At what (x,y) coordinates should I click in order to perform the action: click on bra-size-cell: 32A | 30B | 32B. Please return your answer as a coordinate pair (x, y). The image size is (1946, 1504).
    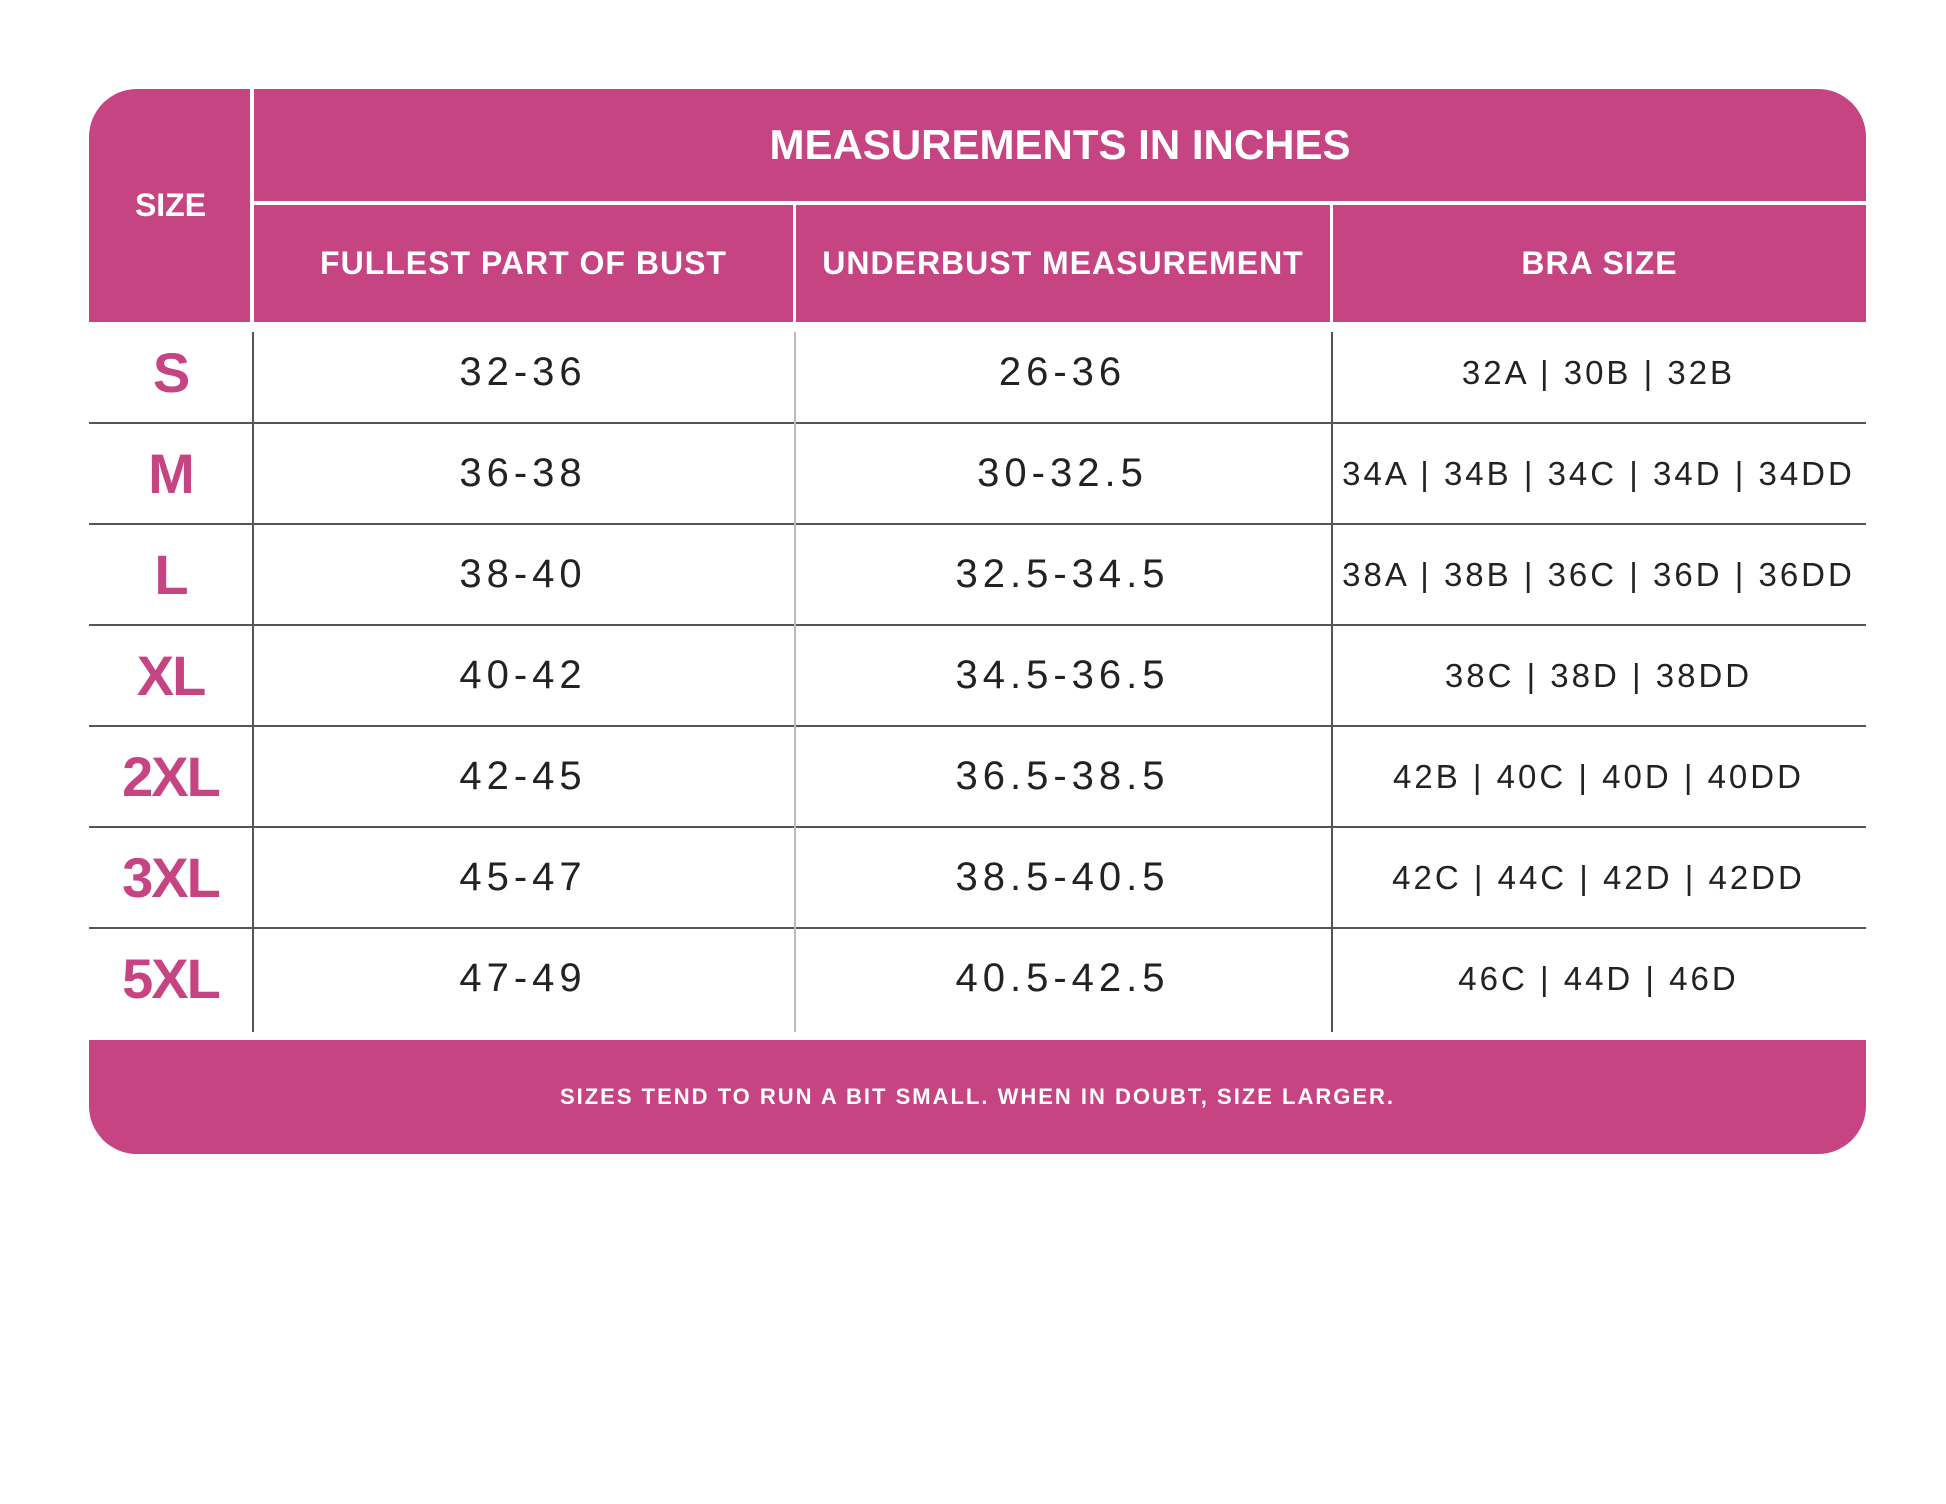
    Looking at the image, I should click on (1598, 372).